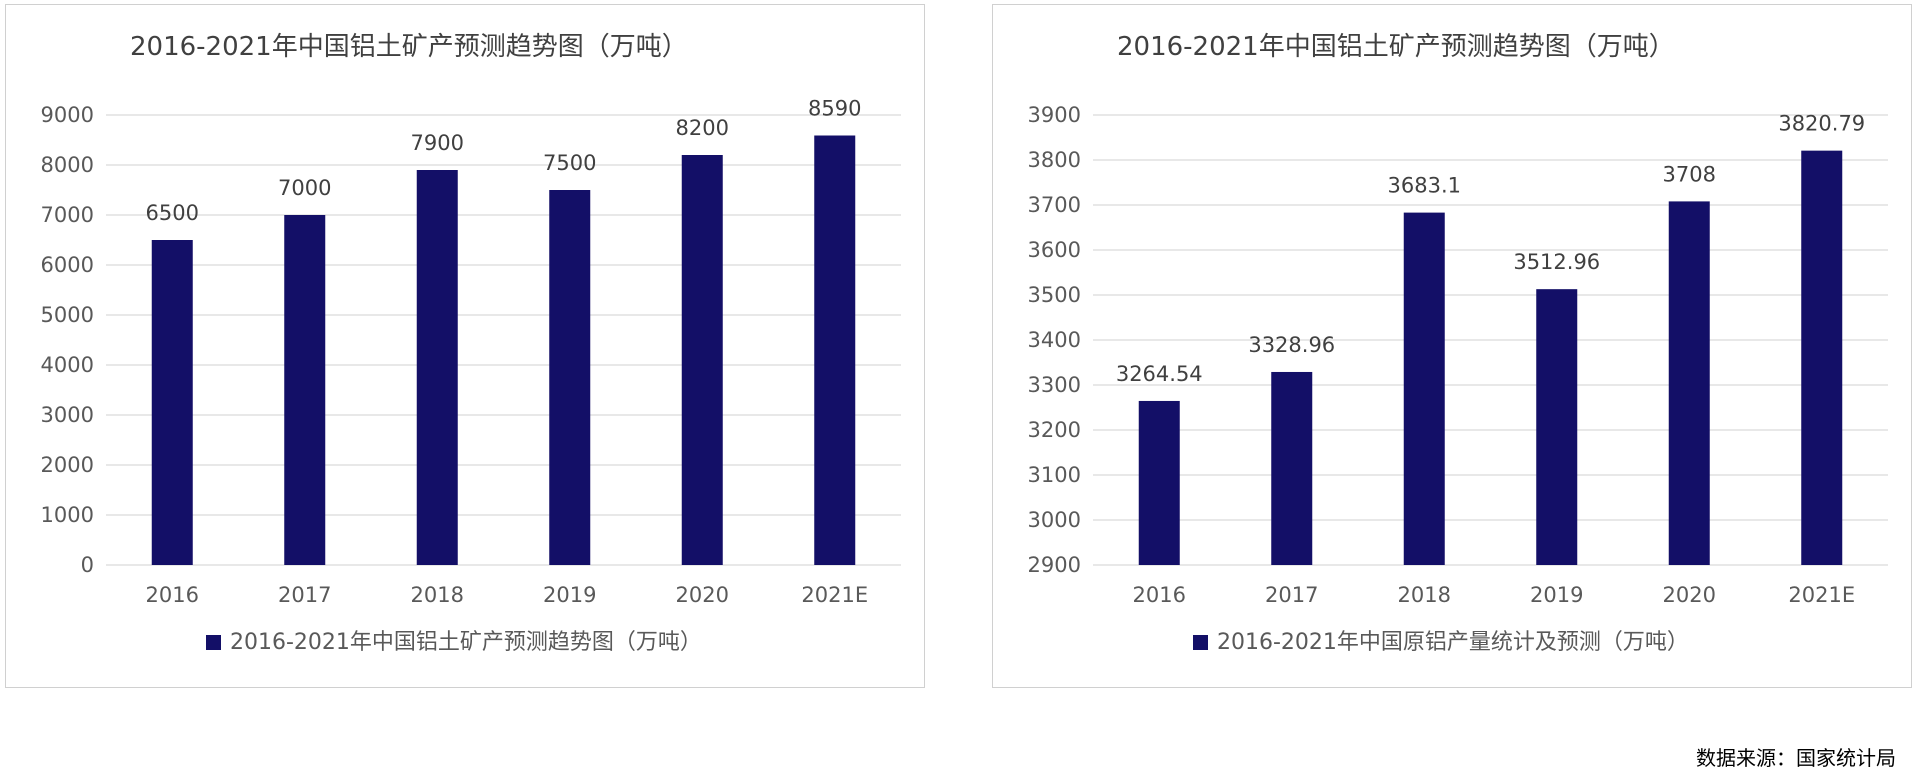 The image size is (1920, 778). Describe the element at coordinates (1556, 262) in the screenshot. I see `data-label: 3512.96` at that location.